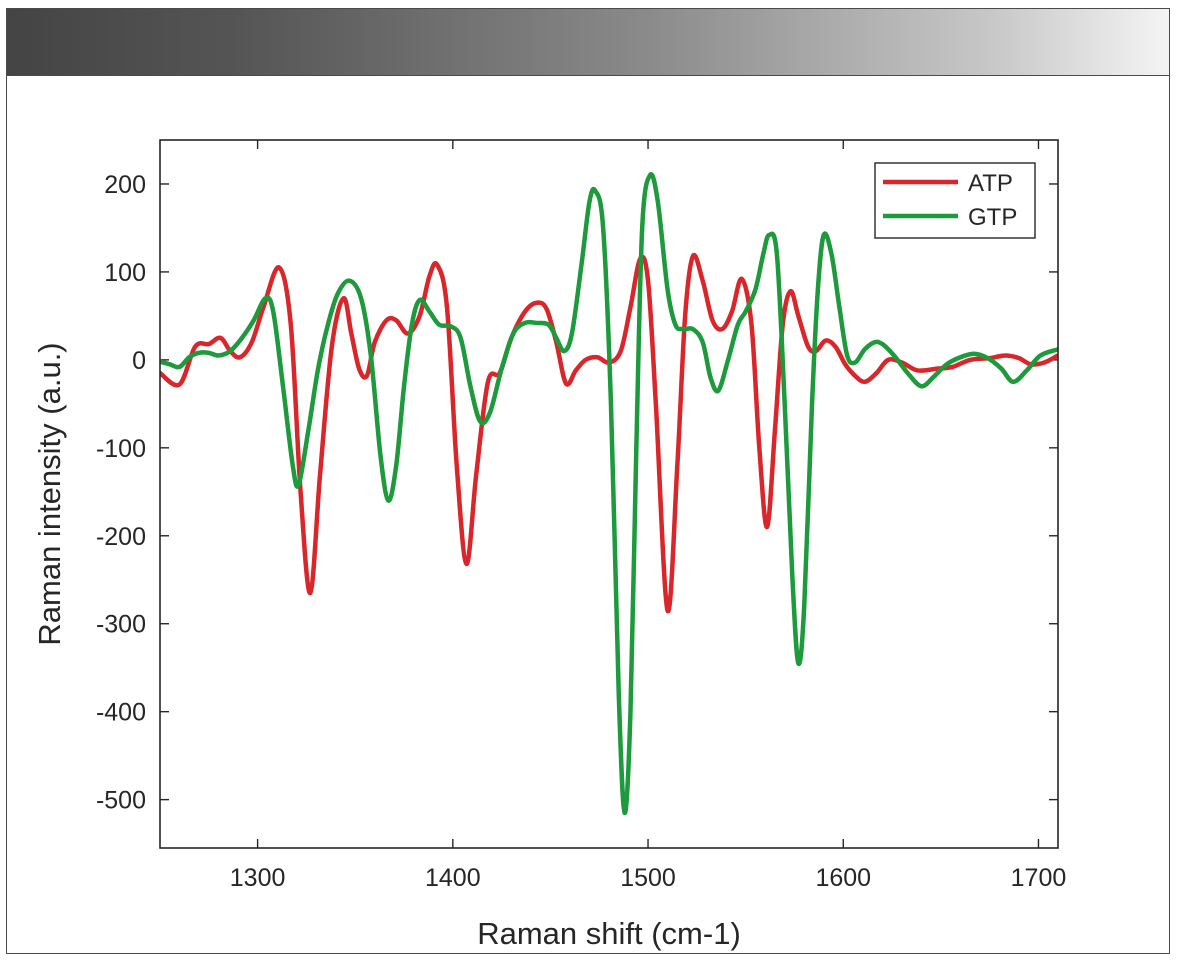  Describe the element at coordinates (453, 878) in the screenshot. I see `x-tick-label: 1400` at that location.